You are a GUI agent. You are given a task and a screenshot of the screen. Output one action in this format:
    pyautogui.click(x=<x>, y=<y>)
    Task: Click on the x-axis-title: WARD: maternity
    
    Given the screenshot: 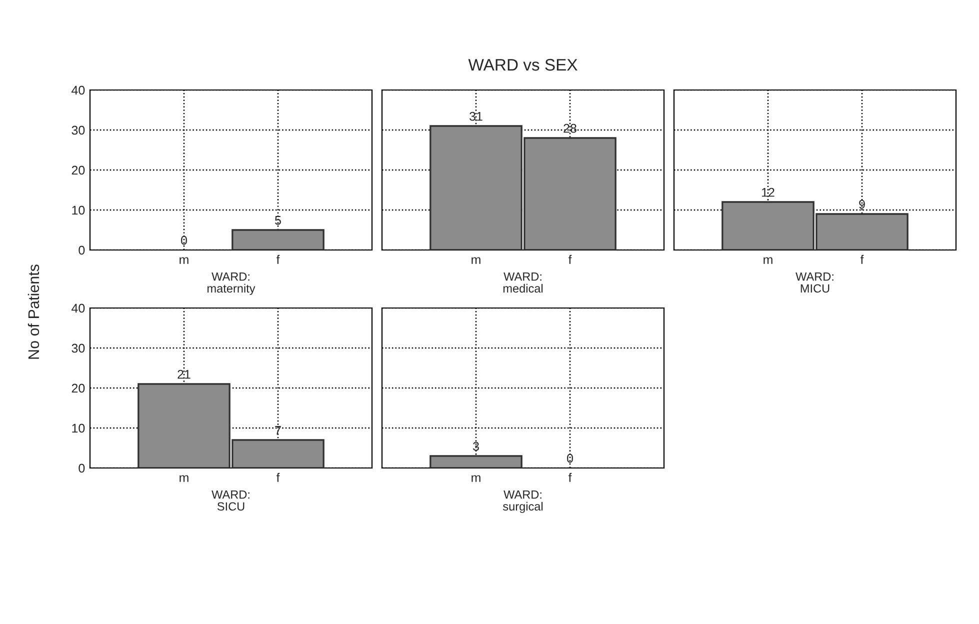 What is the action you would take?
    pyautogui.click(x=232, y=283)
    